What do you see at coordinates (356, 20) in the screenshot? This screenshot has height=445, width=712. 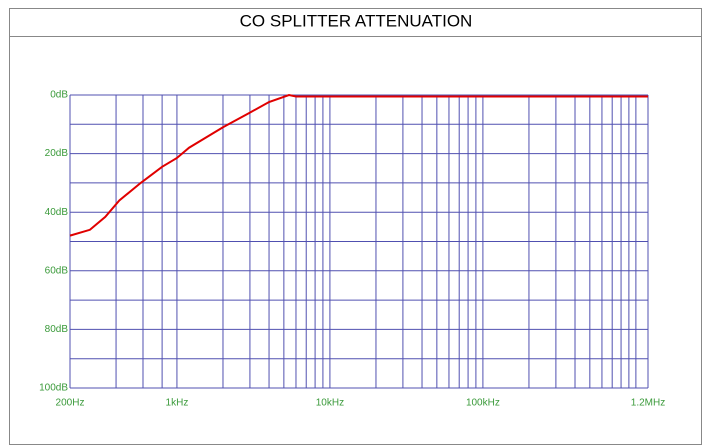 I see `chart-title: CO SPLITTER ATTENUATION` at bounding box center [356, 20].